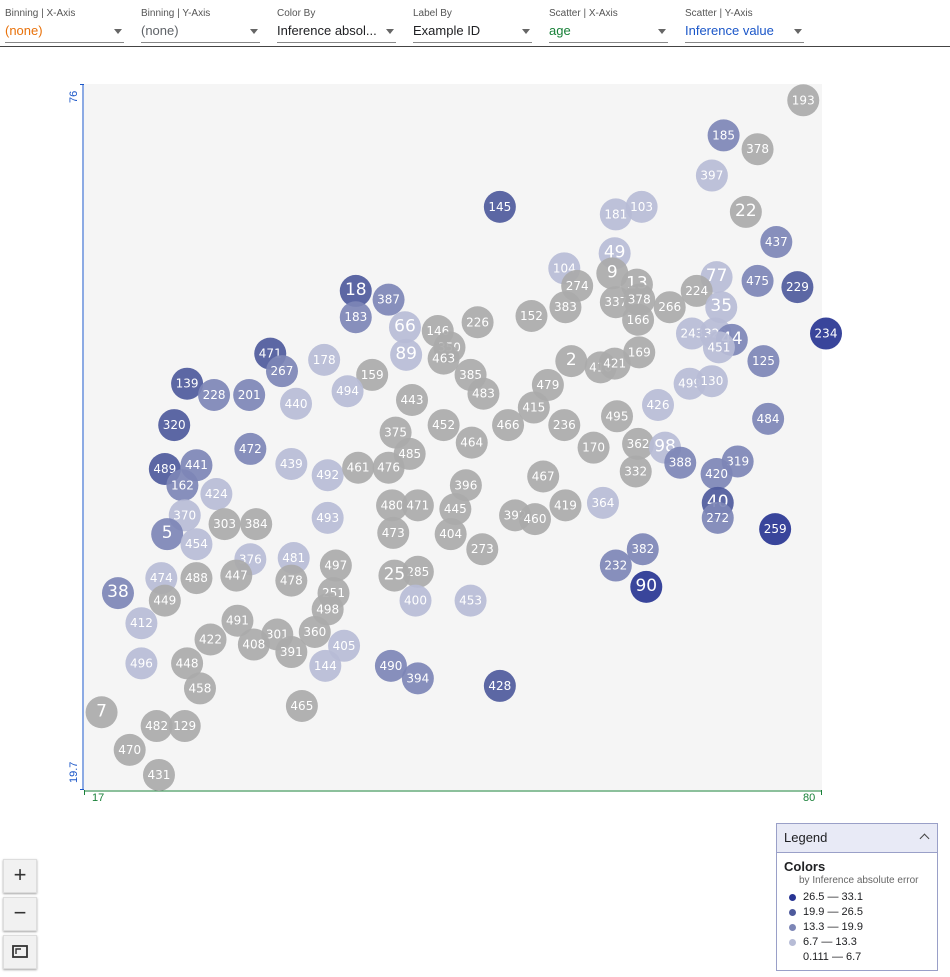 Image resolution: width=950 pixels, height=977 pixels. I want to click on data-point: 35, so click(721, 307).